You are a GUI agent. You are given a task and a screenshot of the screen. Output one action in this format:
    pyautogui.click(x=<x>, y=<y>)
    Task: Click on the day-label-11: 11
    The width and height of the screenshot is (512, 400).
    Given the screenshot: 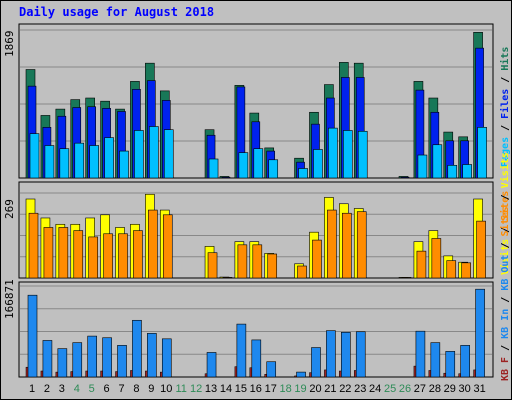 What is the action you would take?
    pyautogui.click(x=181, y=389)
    